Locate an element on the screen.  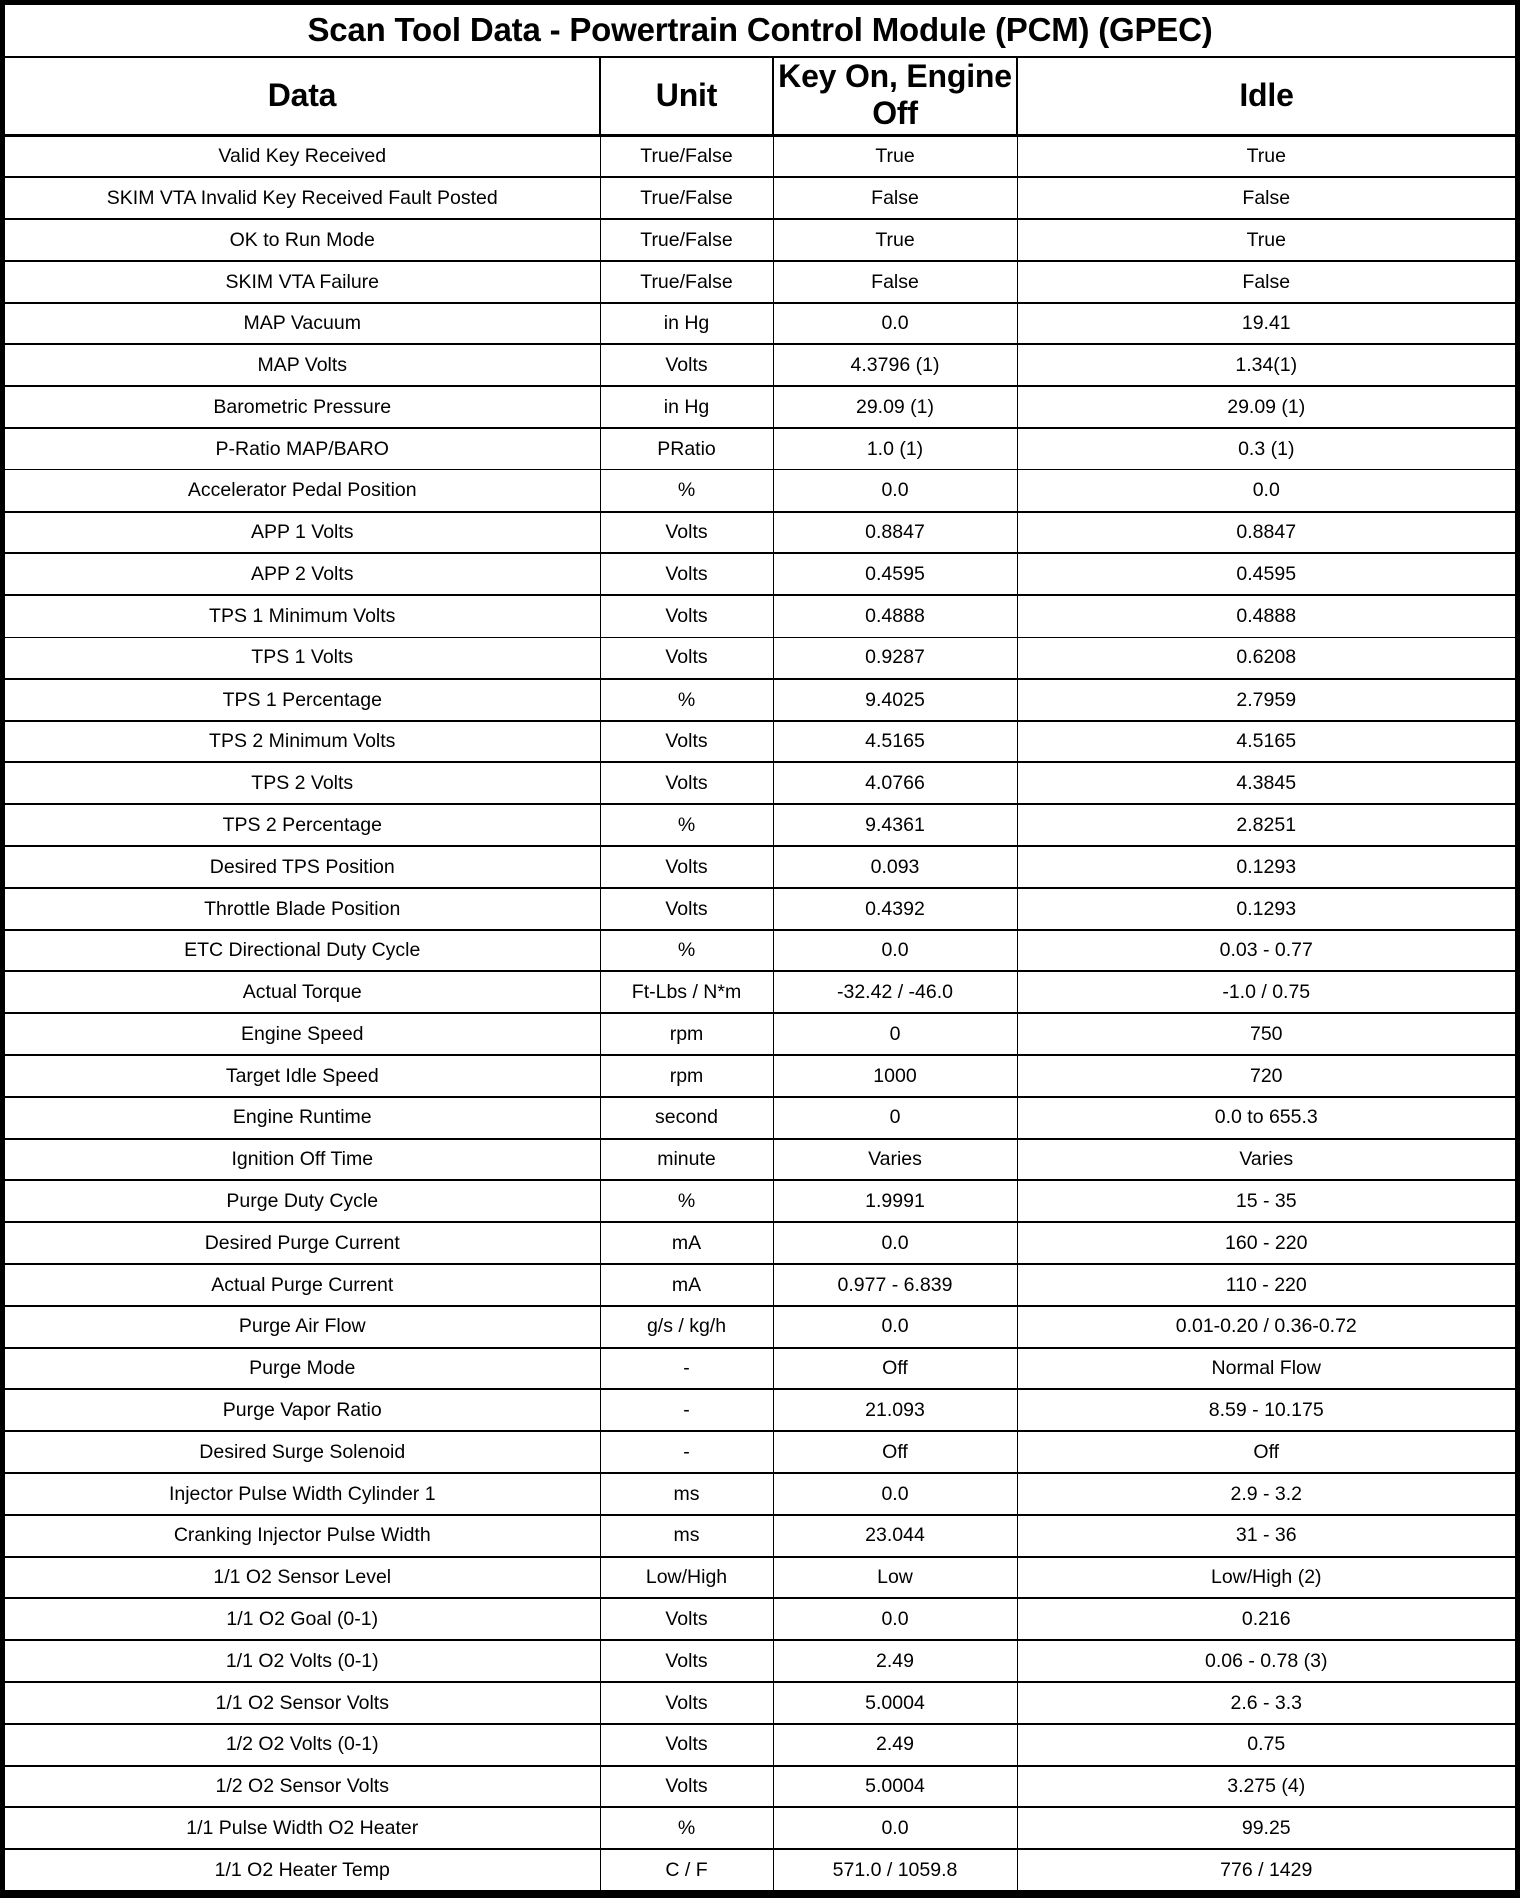
idle-value-cell: 0.4888 is located at coordinates (1266, 616).